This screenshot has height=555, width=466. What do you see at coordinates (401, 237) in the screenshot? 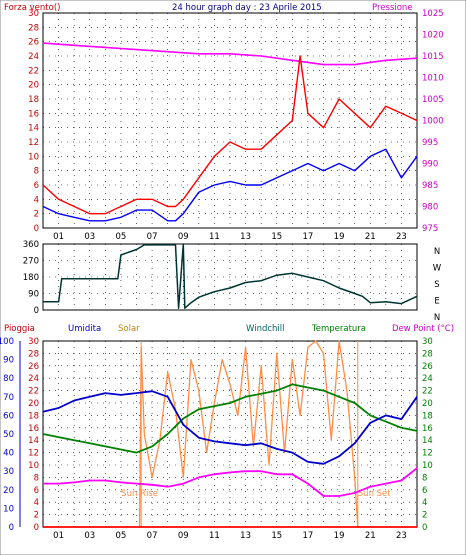
I see `panel1-xtick-23: 23` at bounding box center [401, 237].